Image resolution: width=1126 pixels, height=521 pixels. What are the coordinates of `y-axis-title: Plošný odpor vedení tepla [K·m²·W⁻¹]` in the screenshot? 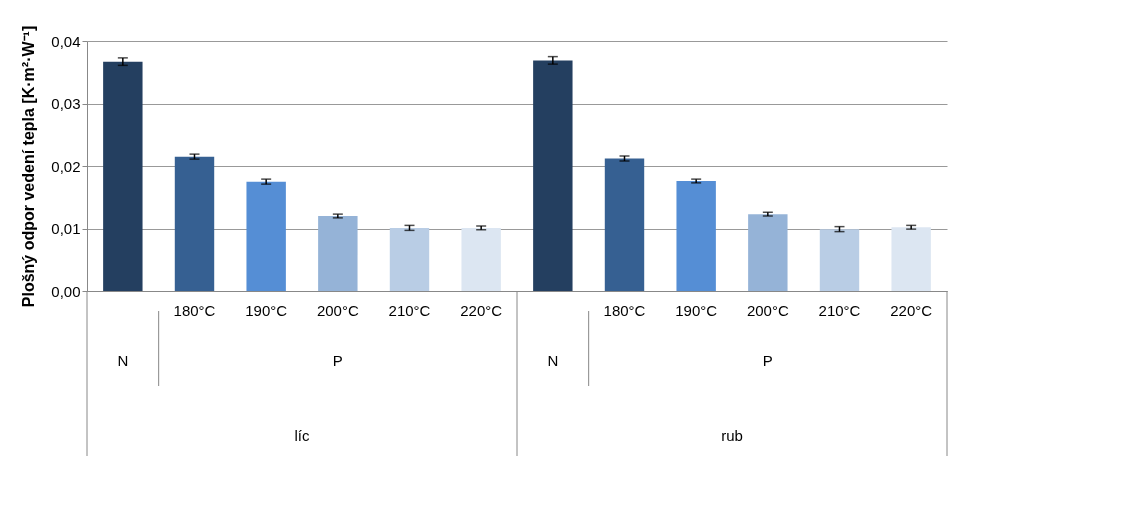 It's located at (29, 166).